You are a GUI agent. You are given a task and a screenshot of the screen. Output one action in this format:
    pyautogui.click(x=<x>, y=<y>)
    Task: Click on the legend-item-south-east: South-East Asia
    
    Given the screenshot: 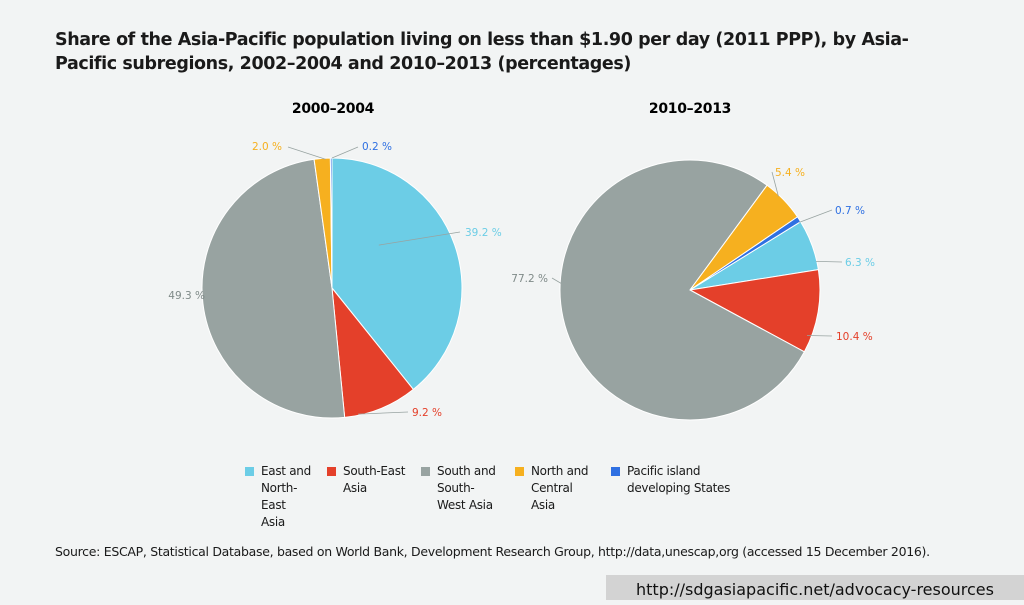 What is the action you would take?
    pyautogui.click(x=367, y=497)
    